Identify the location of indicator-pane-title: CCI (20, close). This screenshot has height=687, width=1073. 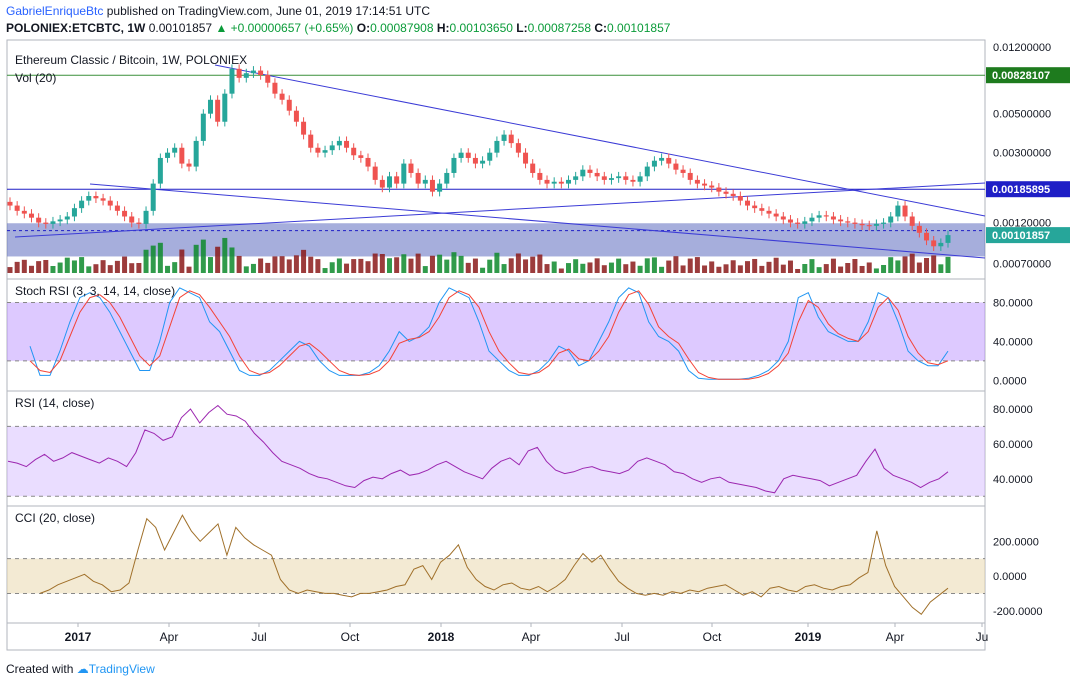
(55, 518).